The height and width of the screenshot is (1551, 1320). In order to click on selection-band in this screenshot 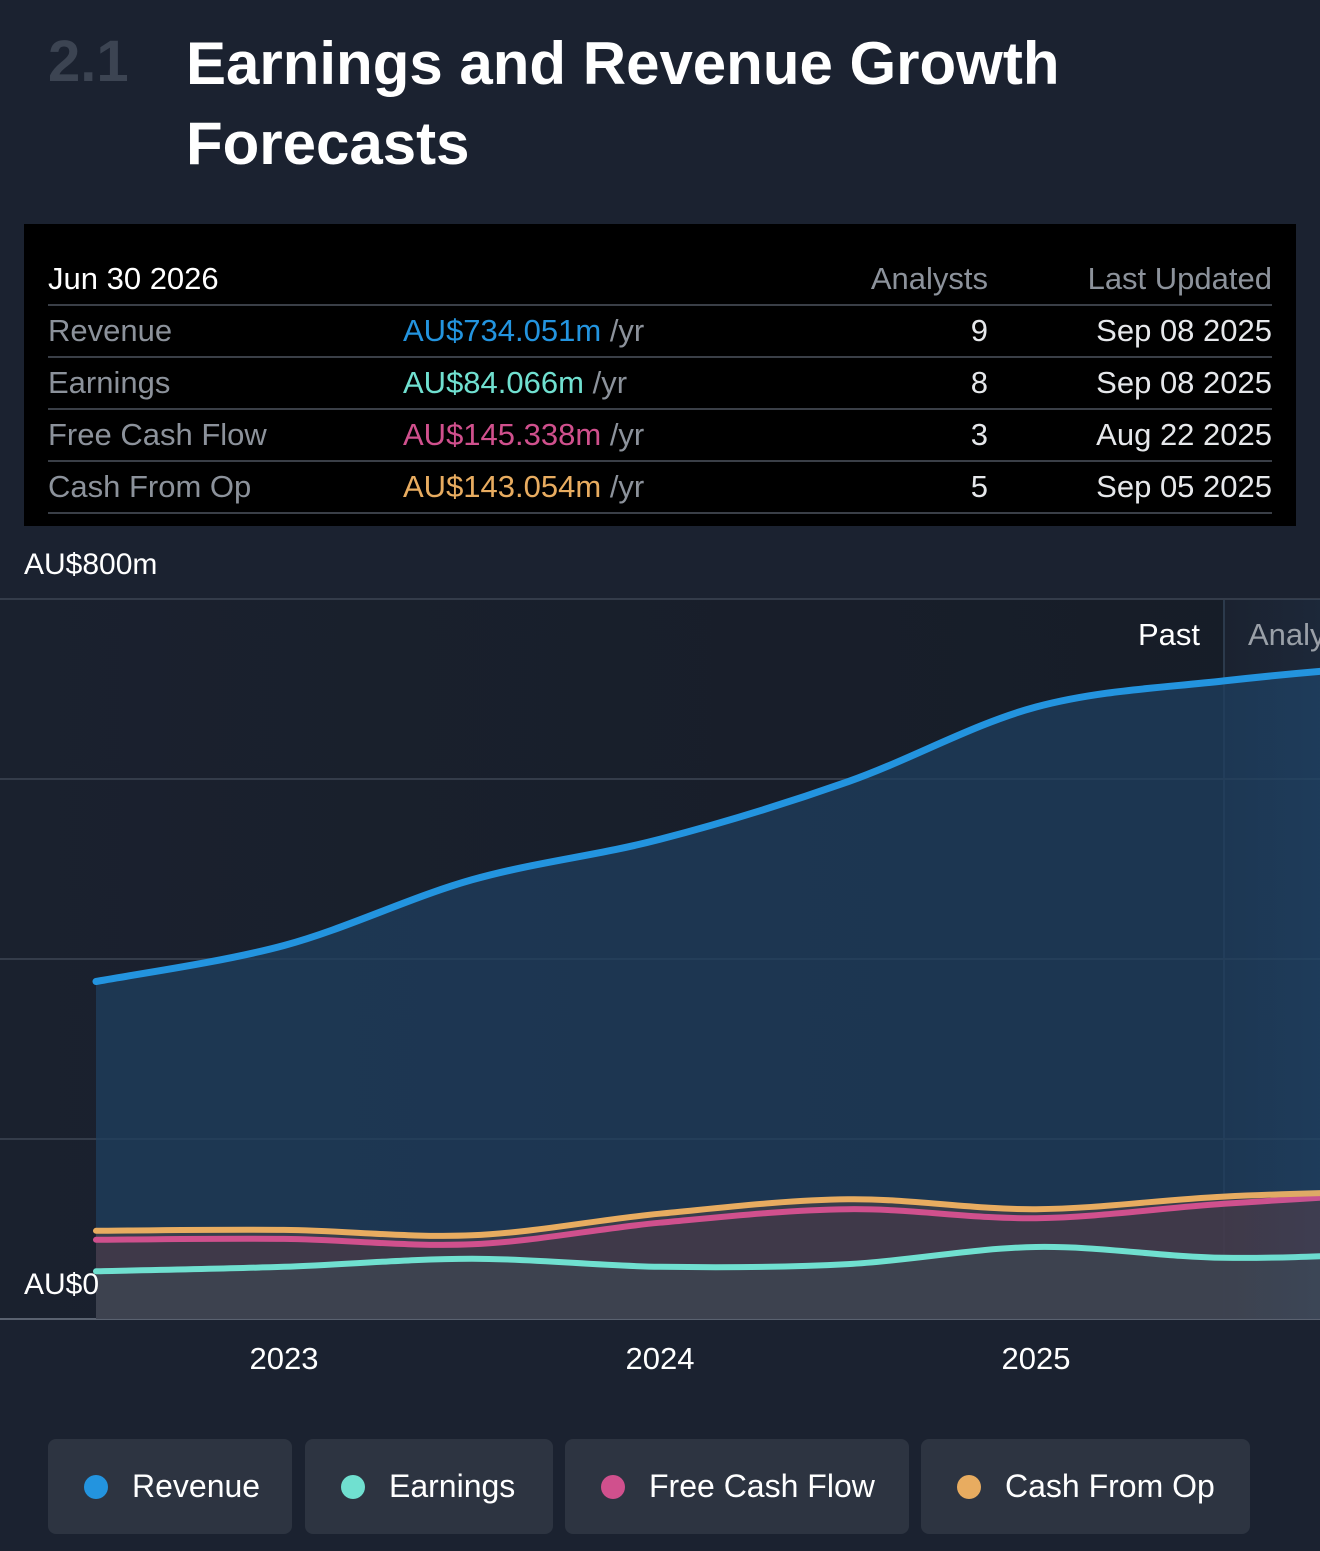, I will do `click(1272, 959)`.